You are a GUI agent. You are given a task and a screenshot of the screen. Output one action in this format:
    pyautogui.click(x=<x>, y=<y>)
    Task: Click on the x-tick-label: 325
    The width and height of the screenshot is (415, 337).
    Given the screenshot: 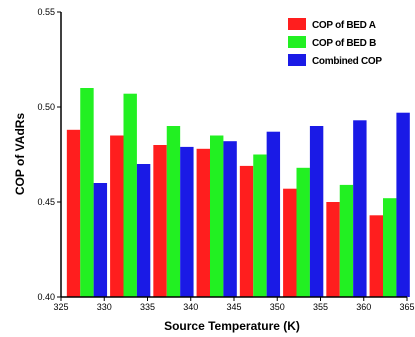 What is the action you would take?
    pyautogui.click(x=60, y=307)
    